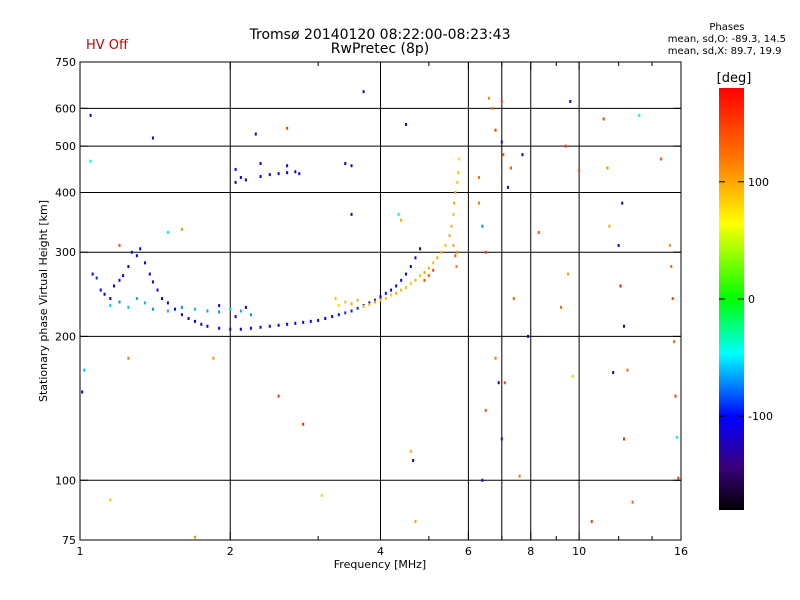 Image resolution: width=800 pixels, height=600 pixels. I want to click on x-tick-label: 10, so click(579, 551).